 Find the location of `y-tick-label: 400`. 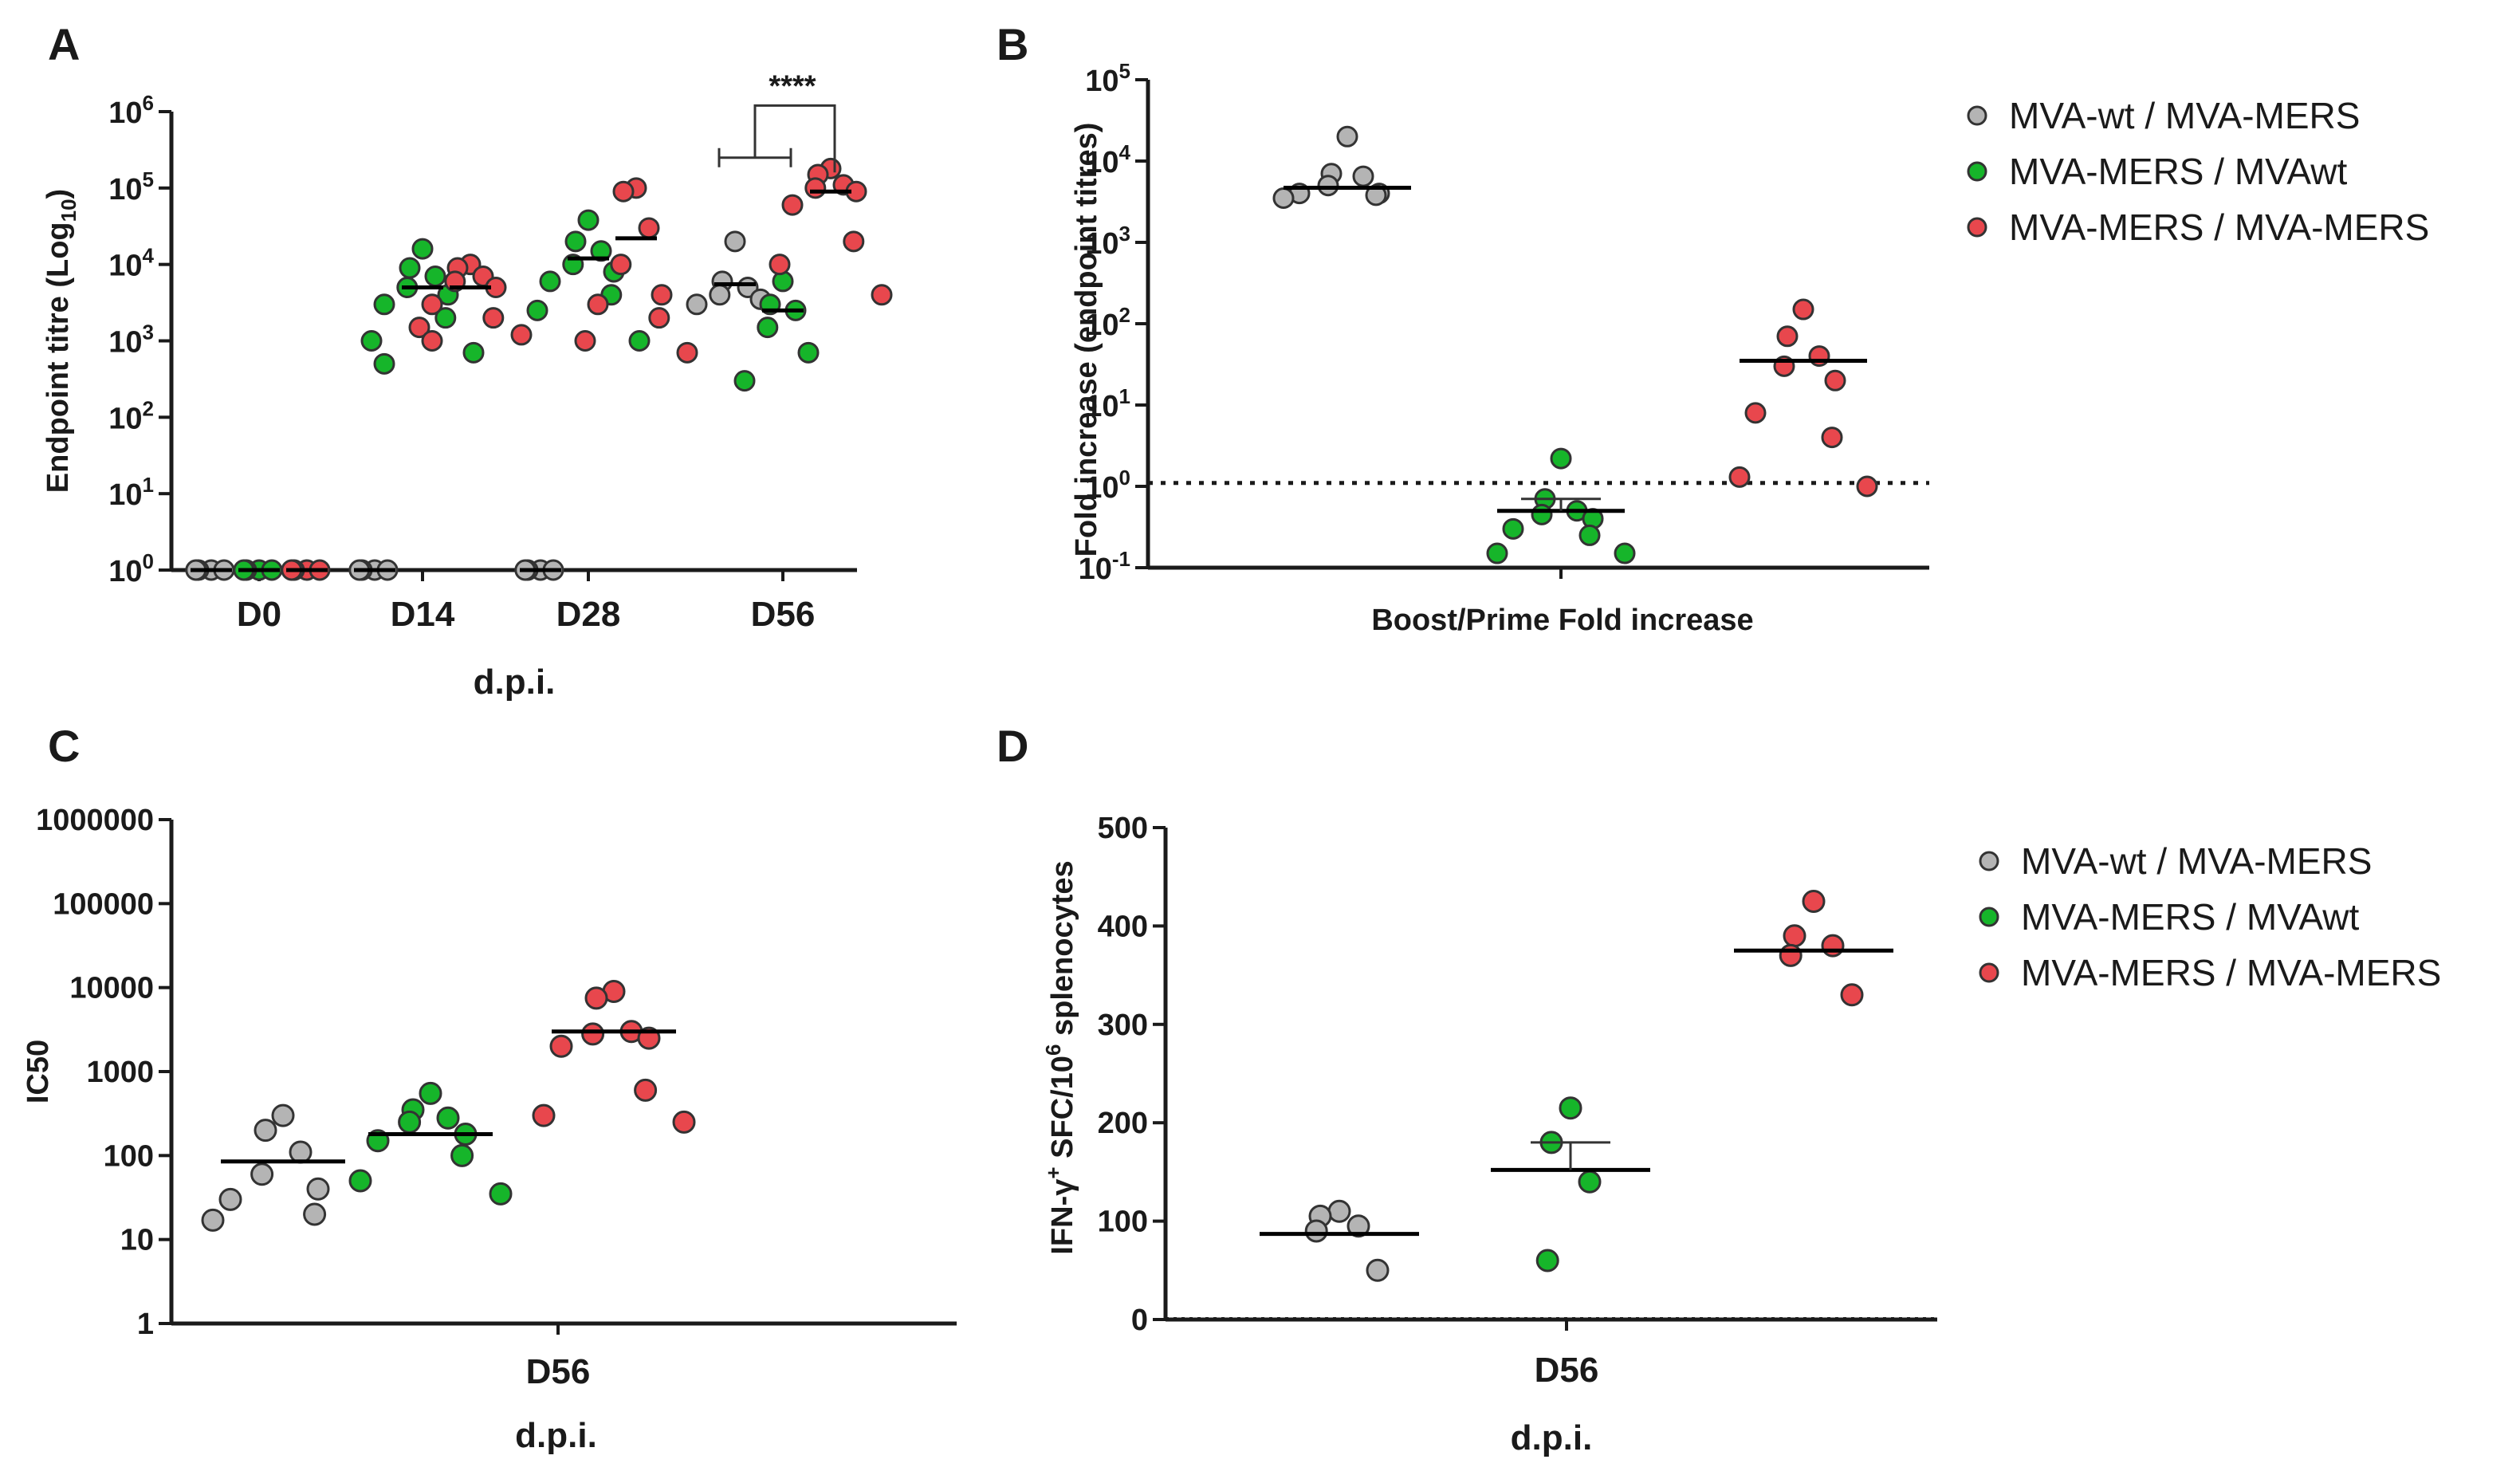

y-tick-label: 400 is located at coordinates (1123, 926).